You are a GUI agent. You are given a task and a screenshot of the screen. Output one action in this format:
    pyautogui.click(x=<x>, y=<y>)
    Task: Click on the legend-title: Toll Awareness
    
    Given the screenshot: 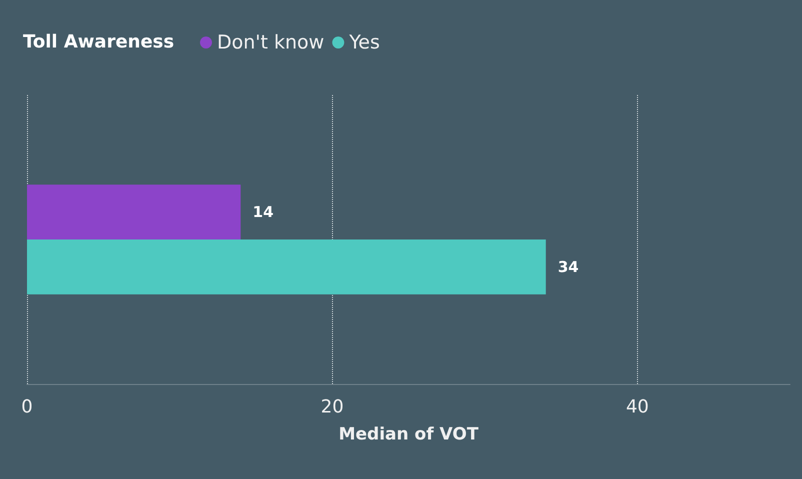 What is the action you would take?
    pyautogui.click(x=98, y=42)
    